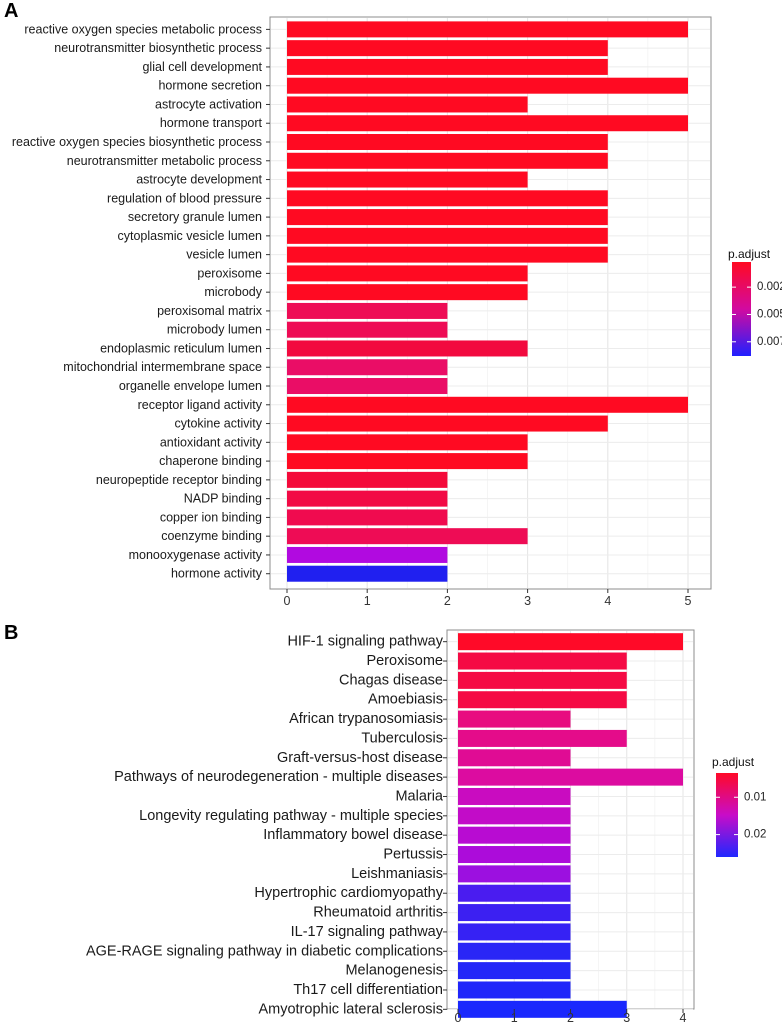 Image resolution: width=782 pixels, height=1026 pixels. I want to click on legend-tick-label: 0.0050, so click(769, 314).